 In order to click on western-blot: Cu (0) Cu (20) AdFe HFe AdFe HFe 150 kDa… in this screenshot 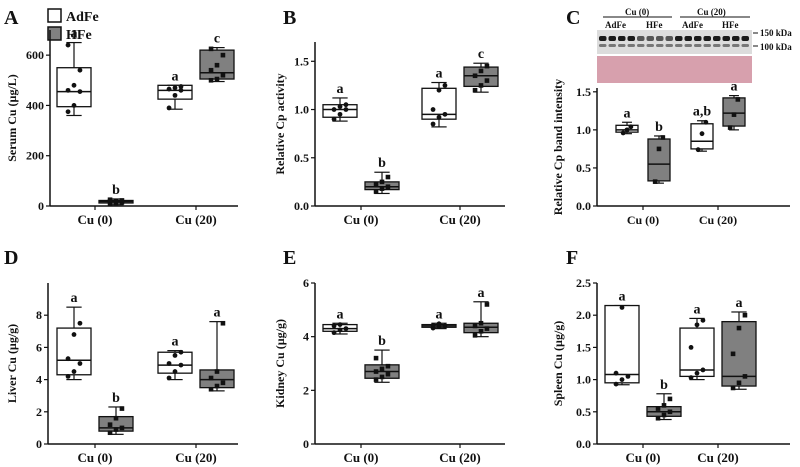, I will do `click(694, 45)`.